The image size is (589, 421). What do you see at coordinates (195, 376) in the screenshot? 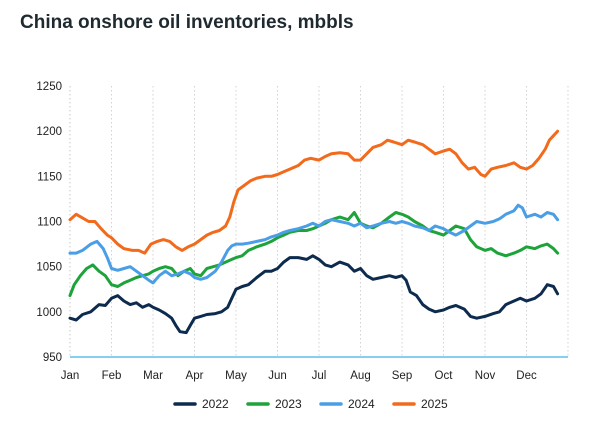
I see `x-tick-label: Apr` at bounding box center [195, 376].